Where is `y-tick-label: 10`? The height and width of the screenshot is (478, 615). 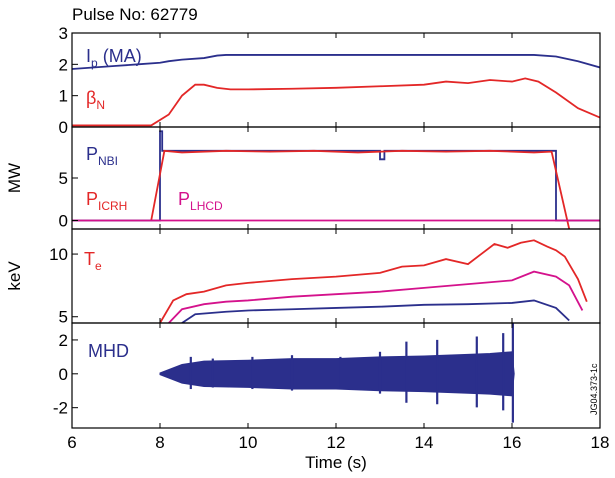
y-tick-label: 10 is located at coordinates (58, 254).